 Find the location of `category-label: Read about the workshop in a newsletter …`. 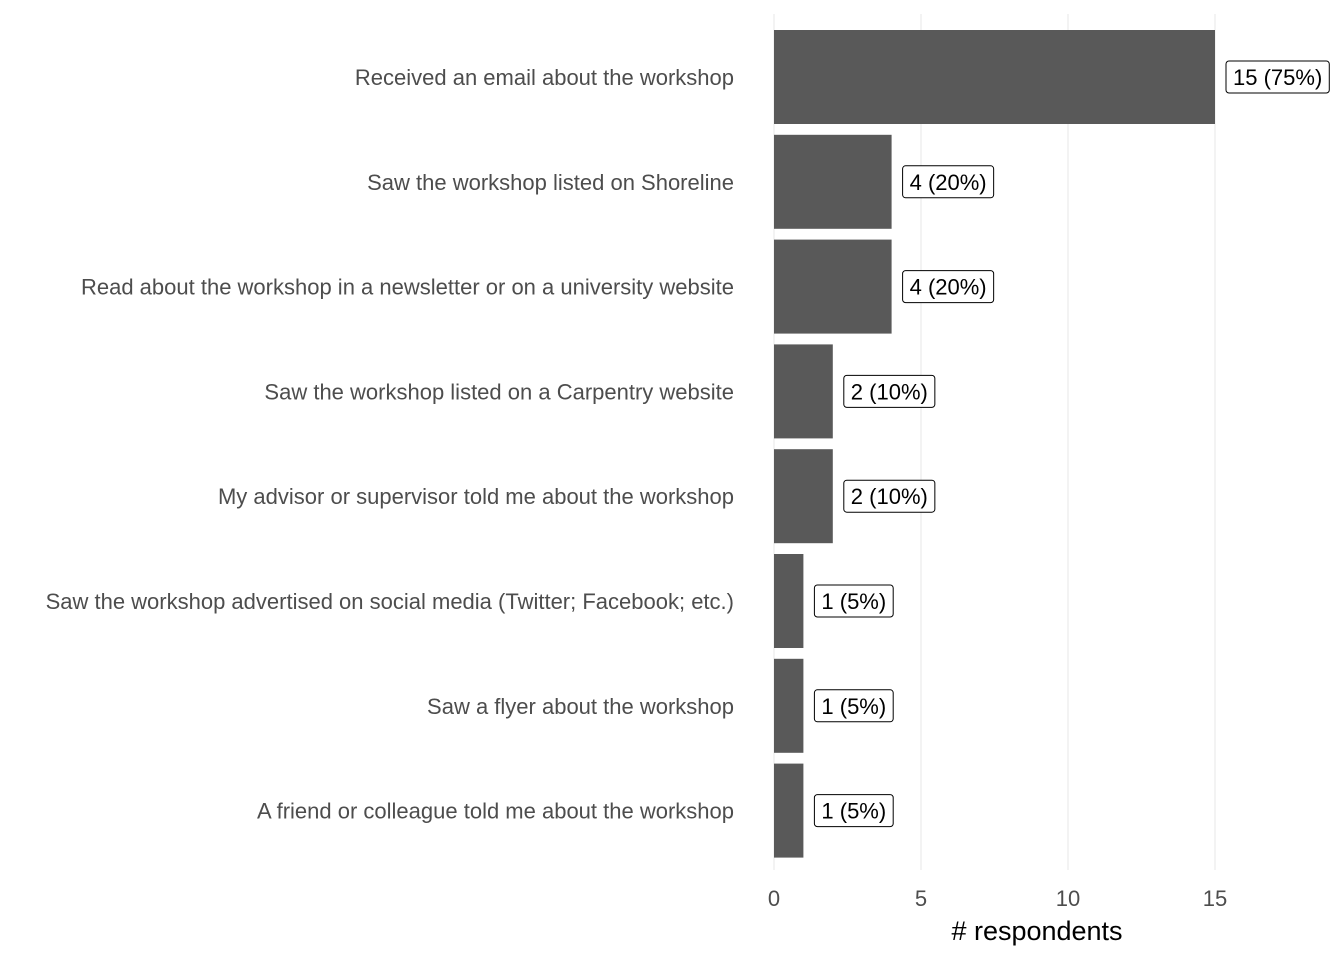

category-label: Read about the workshop in a newsletter … is located at coordinates (407, 287).